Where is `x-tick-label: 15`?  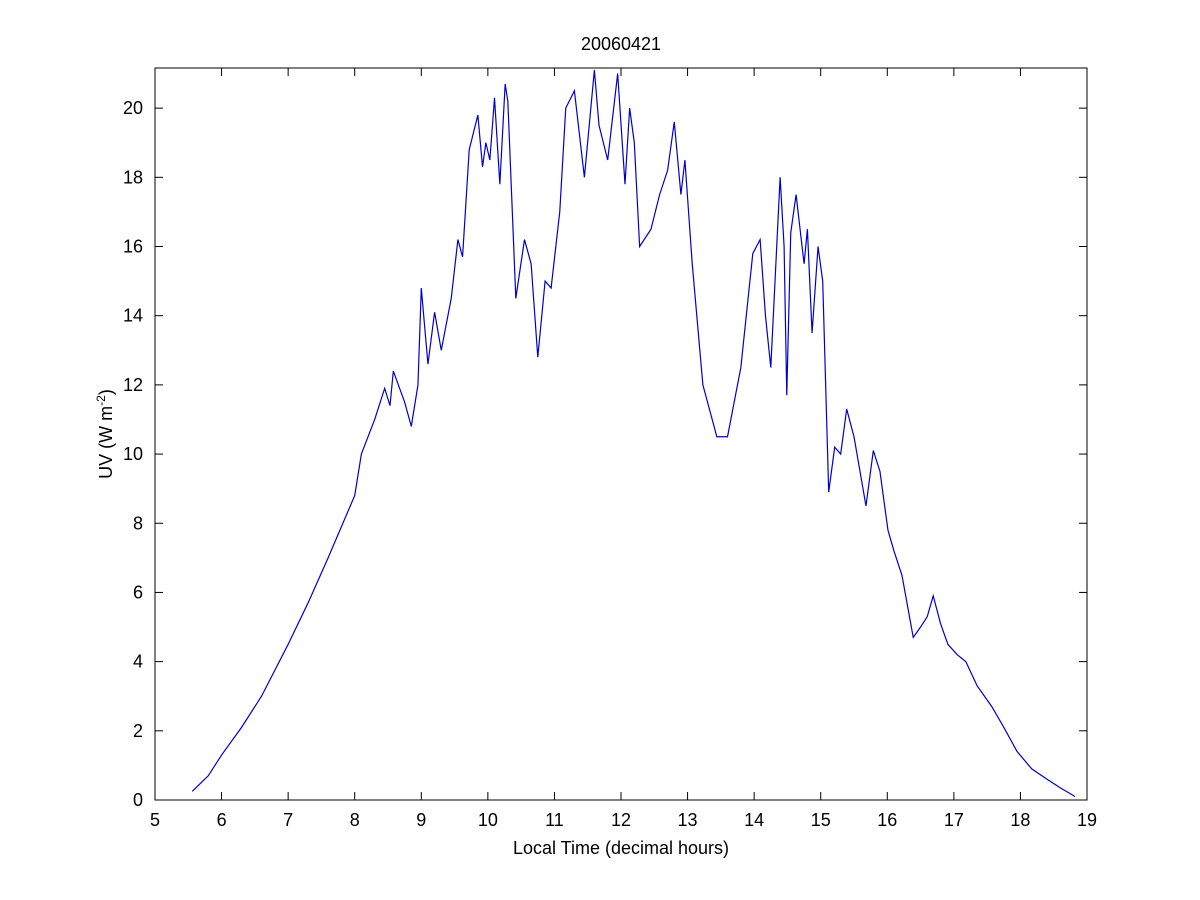
x-tick-label: 15 is located at coordinates (821, 820).